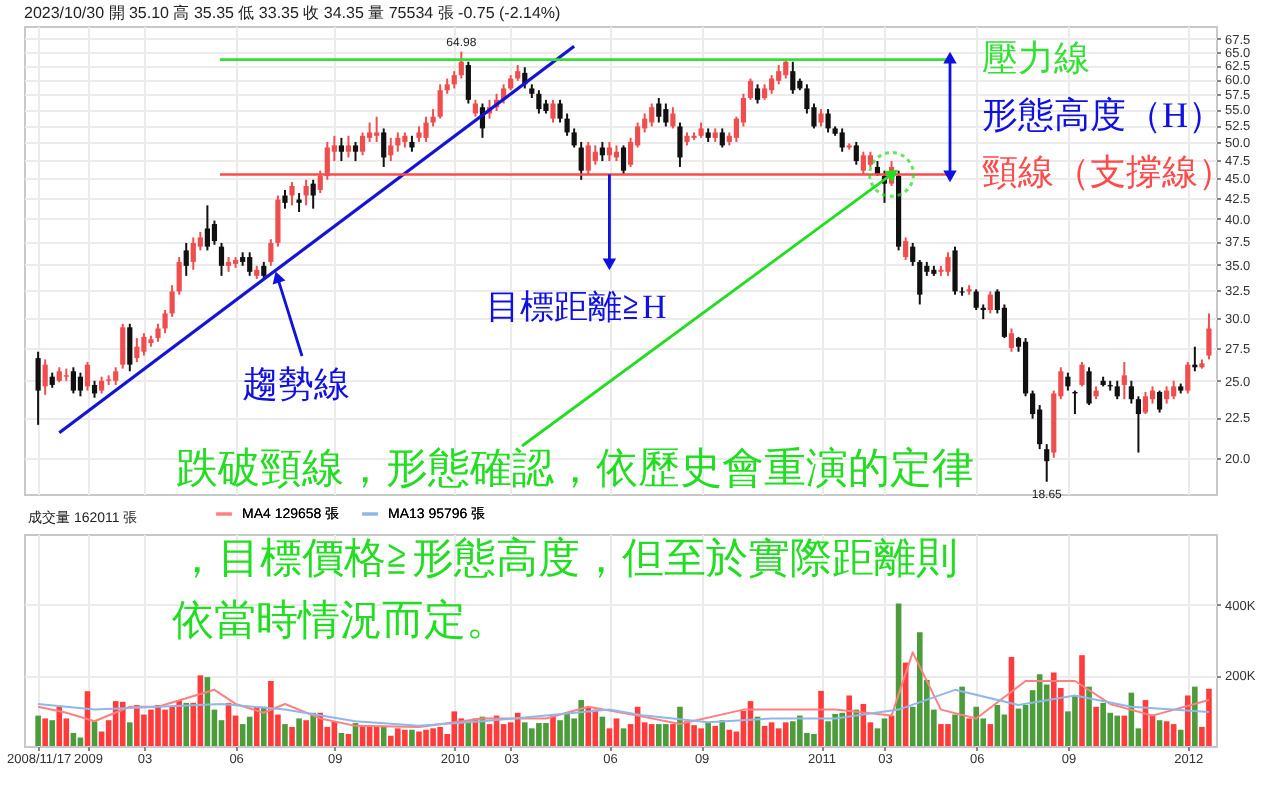 This screenshot has height=790, width=1280. I want to click on annotation: ，目標價格≧形態高度，但至於實際距離則, so click(567, 558).